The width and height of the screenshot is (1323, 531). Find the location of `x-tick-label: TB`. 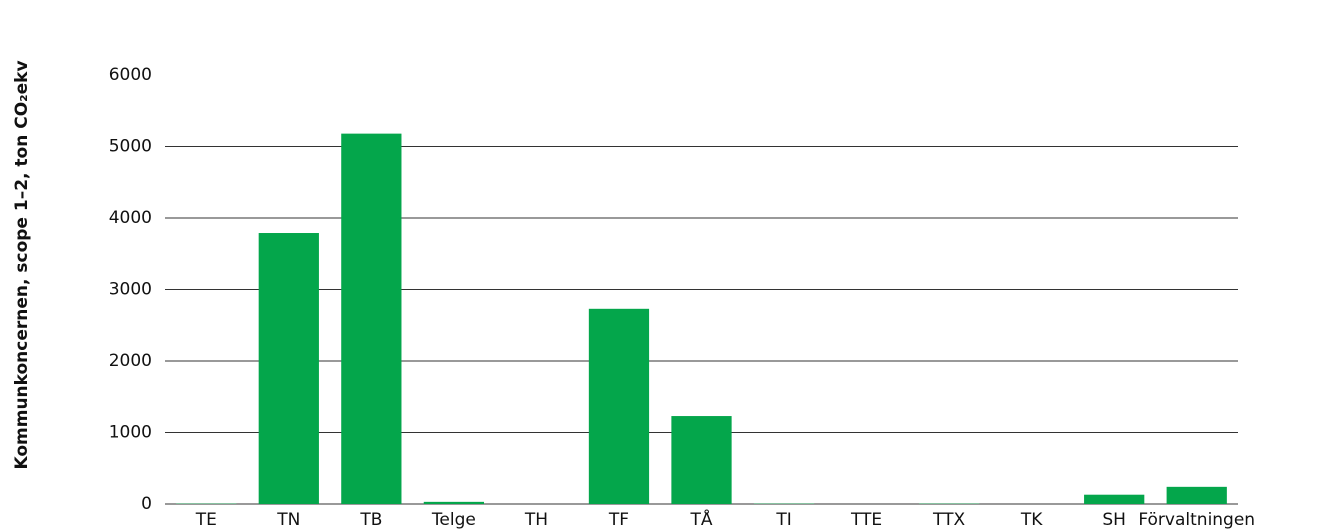

x-tick-label: TB is located at coordinates (370, 520).